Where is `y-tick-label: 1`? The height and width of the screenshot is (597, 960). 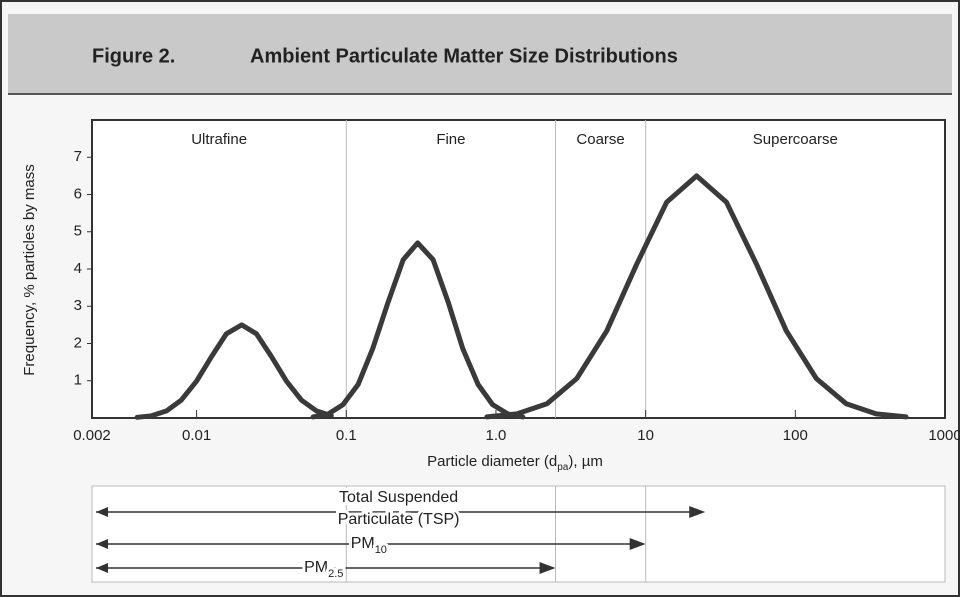 y-tick-label: 1 is located at coordinates (78, 380).